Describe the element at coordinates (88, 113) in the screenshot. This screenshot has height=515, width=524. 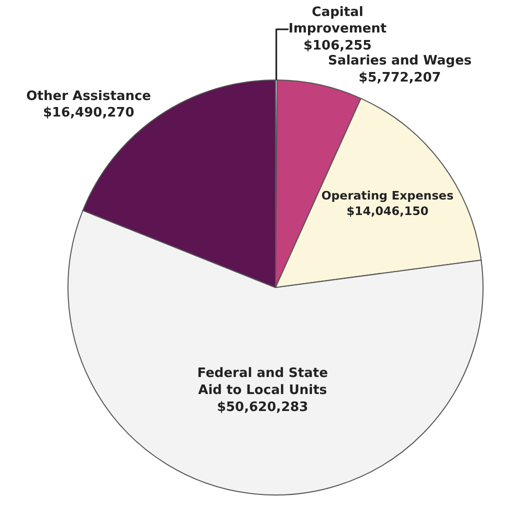
I see `data-label: $16,490,270` at that location.